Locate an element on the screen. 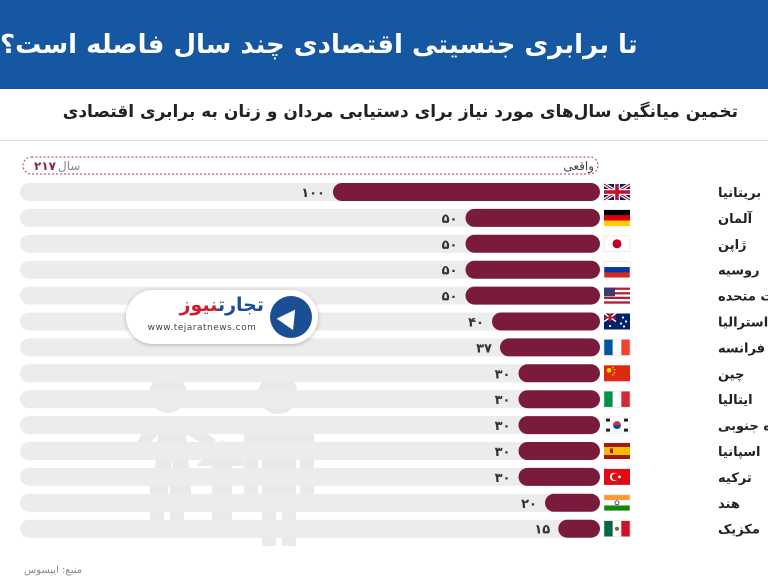 The height and width of the screenshot is (584, 768). category-label: بریتانیا is located at coordinates (739, 193).